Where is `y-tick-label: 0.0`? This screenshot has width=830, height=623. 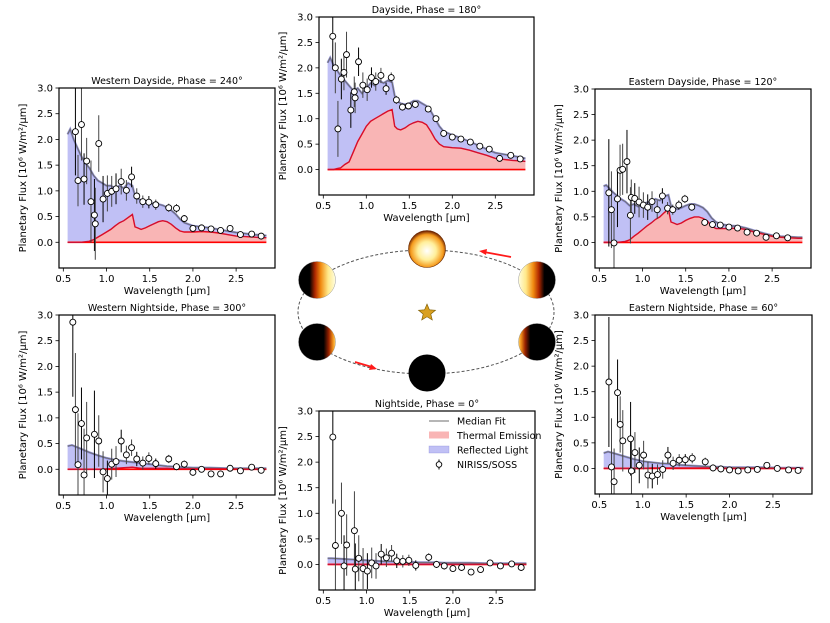 y-tick-label: 0.0 is located at coordinates (581, 469).